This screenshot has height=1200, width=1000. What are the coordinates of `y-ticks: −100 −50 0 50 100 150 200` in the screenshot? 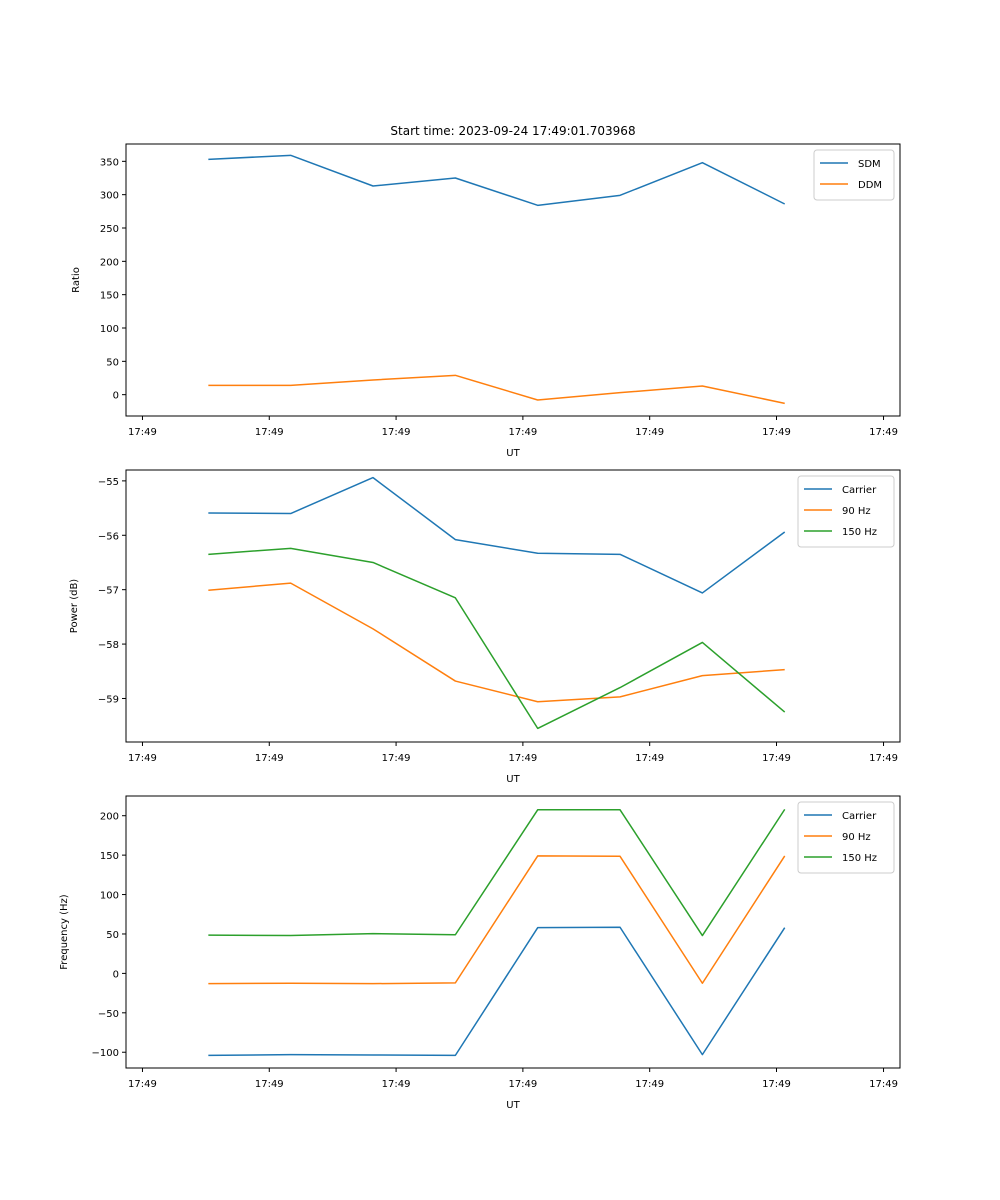 It's located at (109, 935).